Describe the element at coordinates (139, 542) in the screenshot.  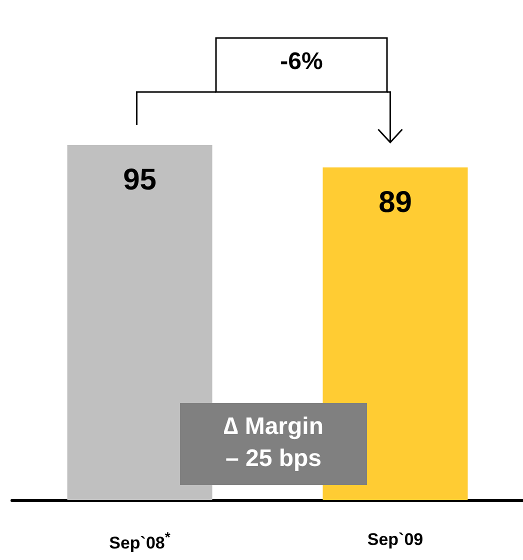
I see `x-tick-label: Sep`08$^{*}$` at that location.